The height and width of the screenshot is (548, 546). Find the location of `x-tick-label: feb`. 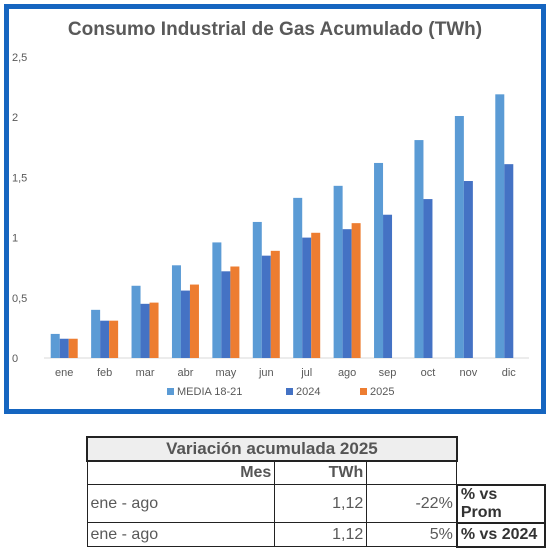

x-tick-label: feb is located at coordinates (104, 373).